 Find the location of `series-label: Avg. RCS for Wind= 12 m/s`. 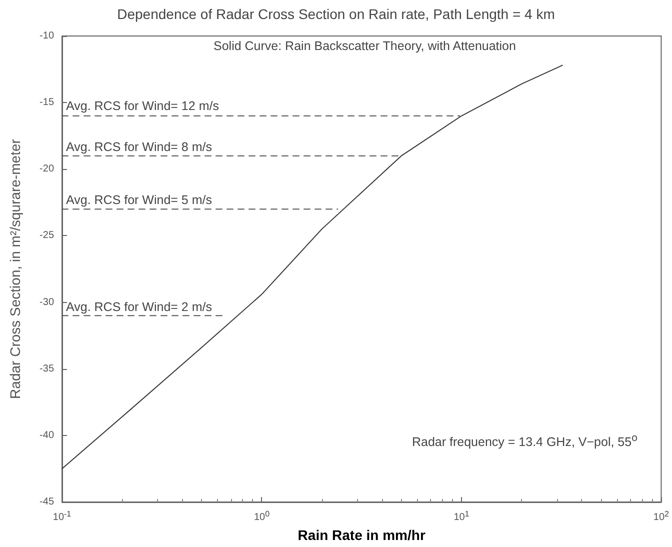

series-label: Avg. RCS for Wind= 12 m/s is located at coordinates (142, 106).